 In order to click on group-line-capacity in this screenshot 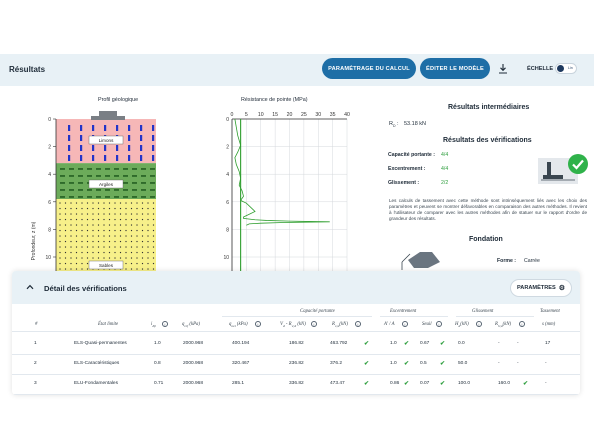, I will do `click(297, 316)`.